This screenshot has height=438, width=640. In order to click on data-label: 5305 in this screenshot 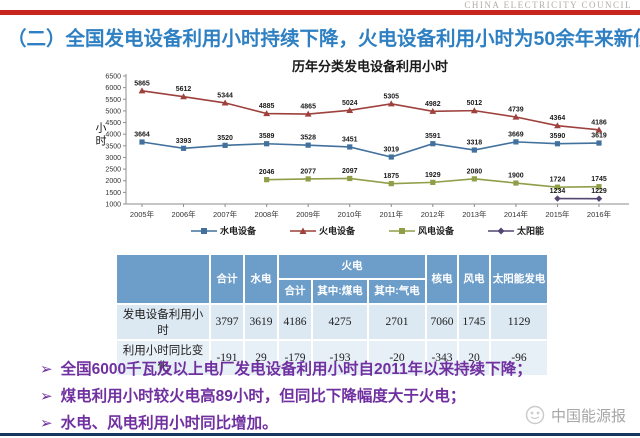, I will do `click(391, 96)`.